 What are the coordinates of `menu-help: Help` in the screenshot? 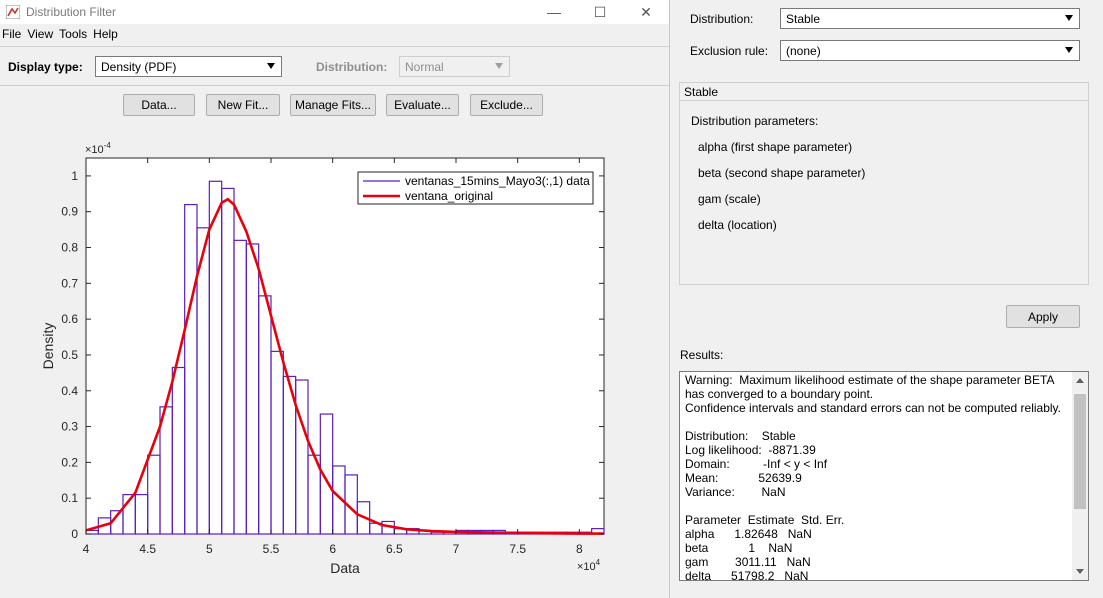 It's located at (105, 34).